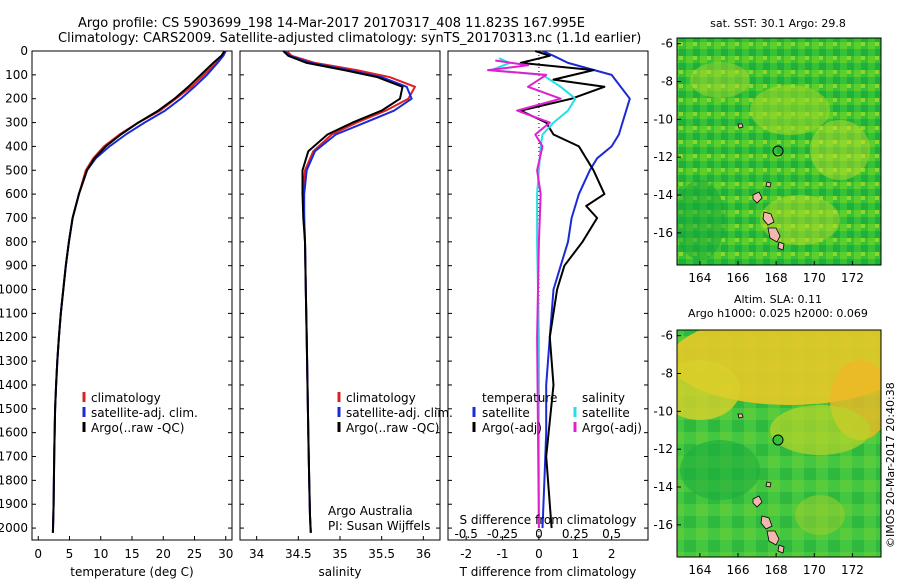 The image size is (900, 580). What do you see at coordinates (778, 313) in the screenshot?
I see `sla-map-title2: Argo h1000: 0.025 h2000: 0.069` at bounding box center [778, 313].